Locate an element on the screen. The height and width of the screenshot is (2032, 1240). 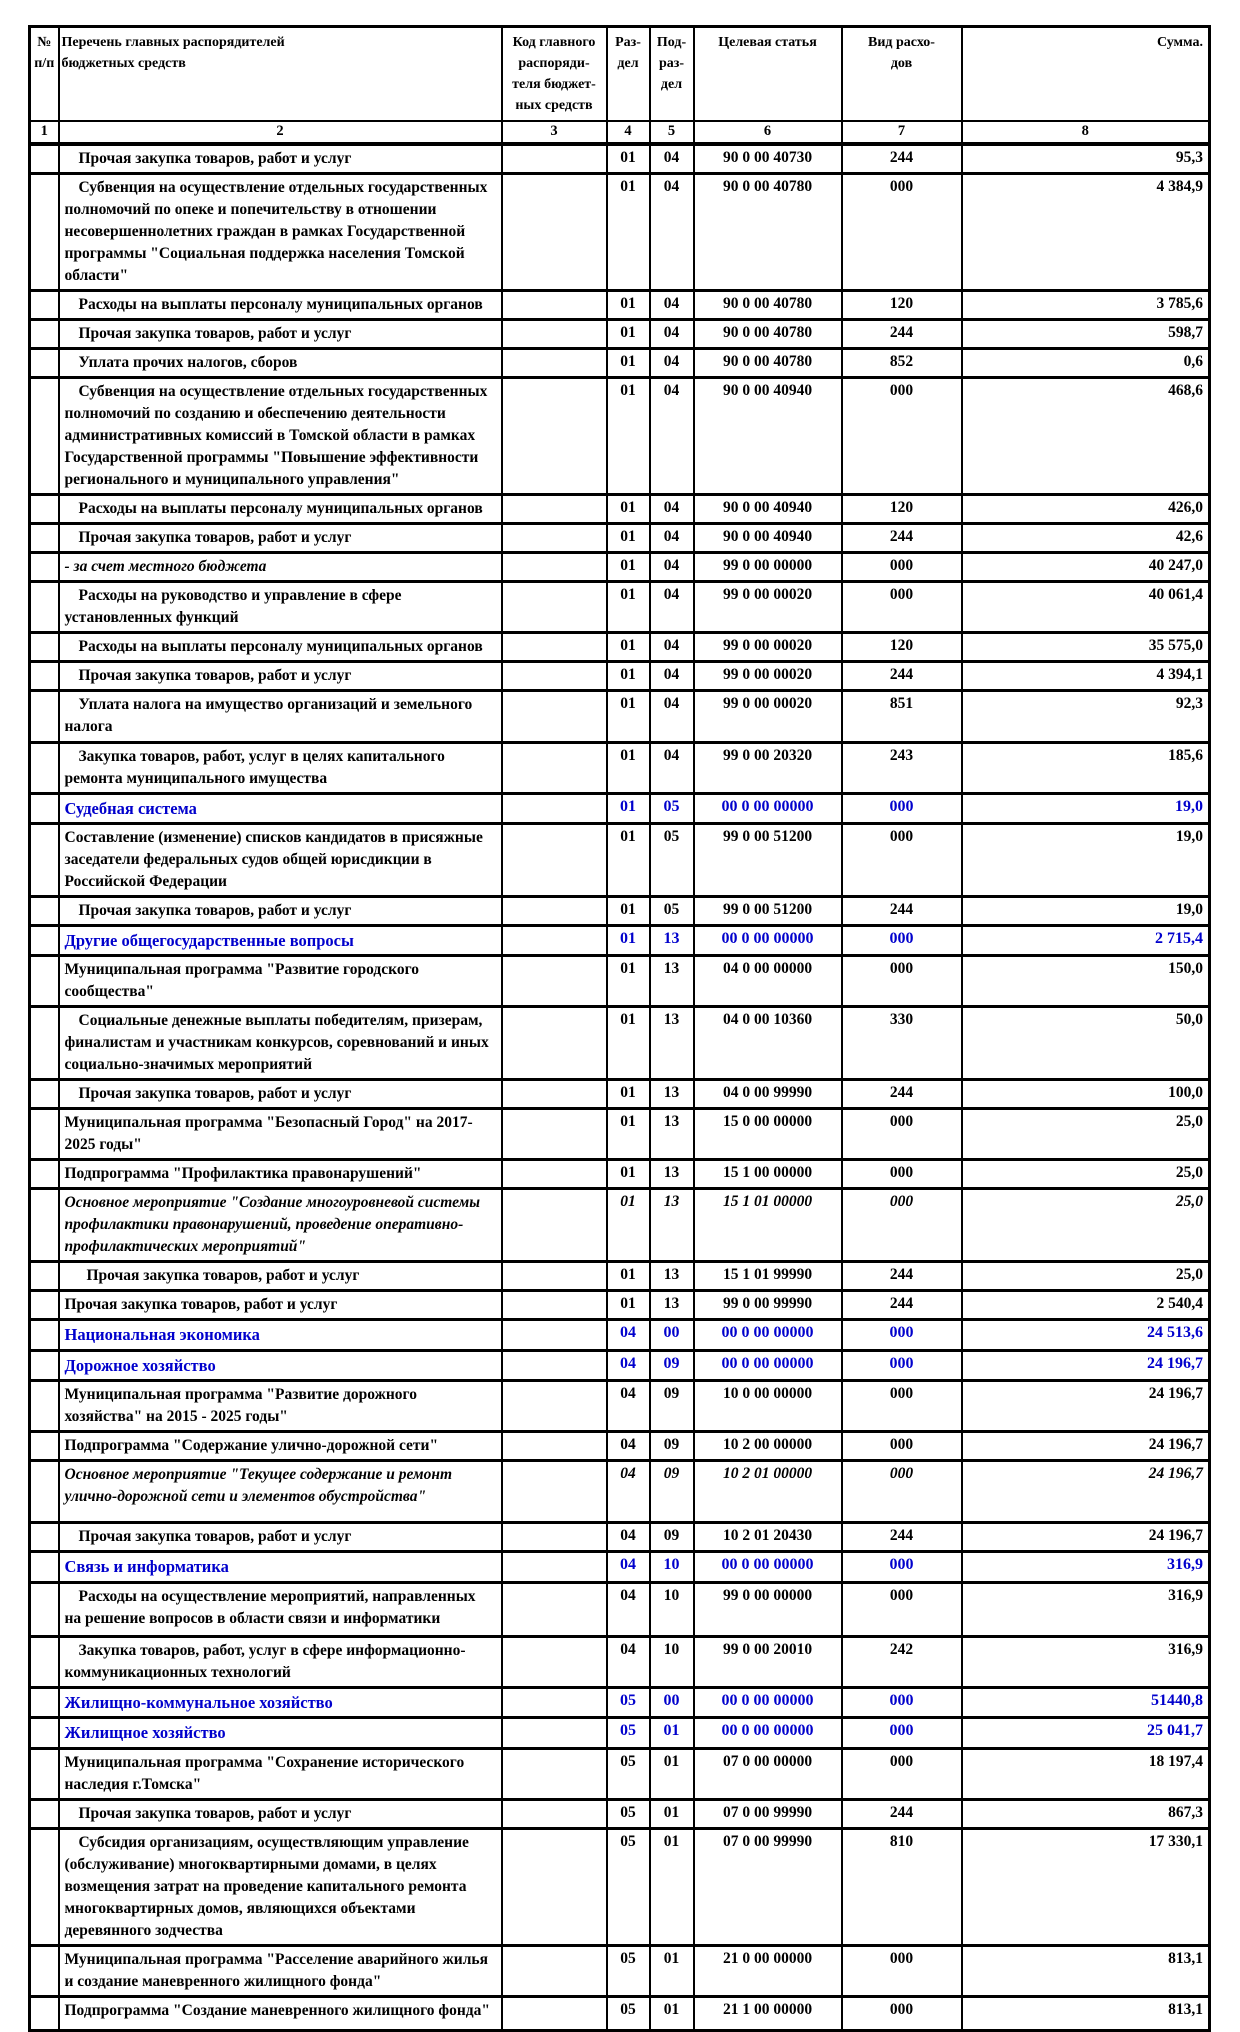
col-number-4: 4 is located at coordinates (628, 133).